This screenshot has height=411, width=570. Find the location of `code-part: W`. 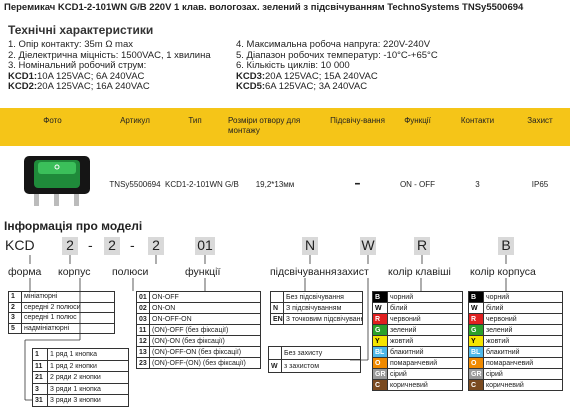

code-part: W is located at coordinates (368, 245).